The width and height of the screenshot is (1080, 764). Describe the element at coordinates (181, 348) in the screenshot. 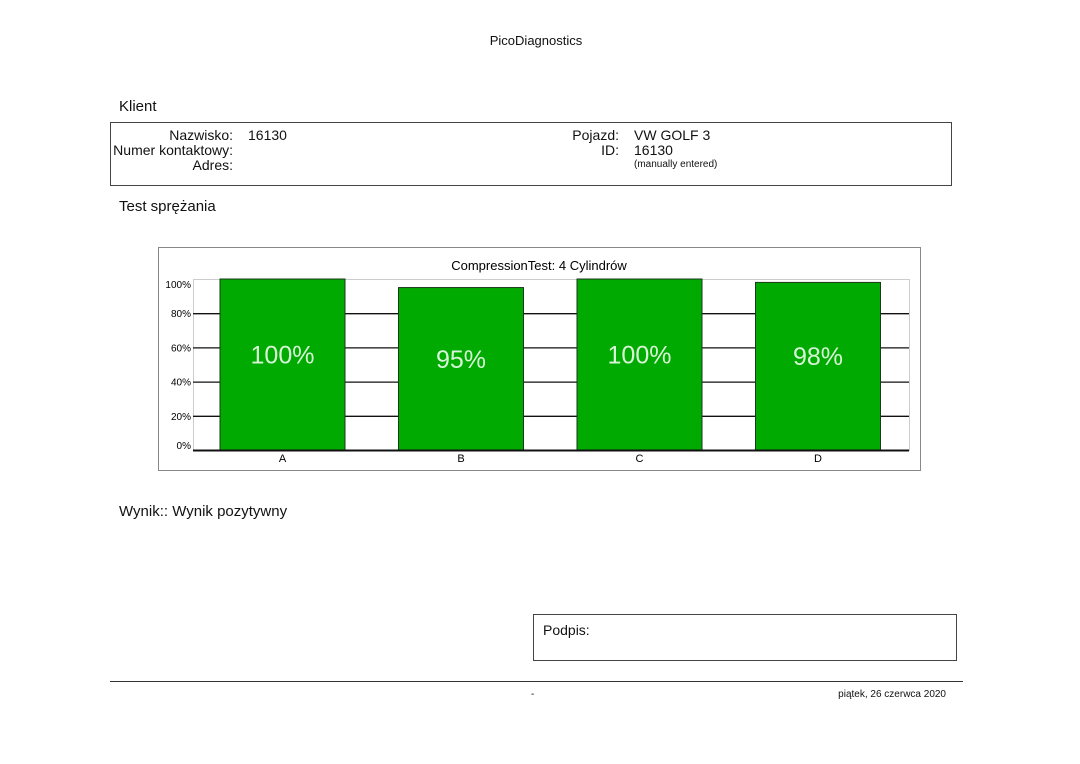

I see `y-tick-label: 60%` at that location.